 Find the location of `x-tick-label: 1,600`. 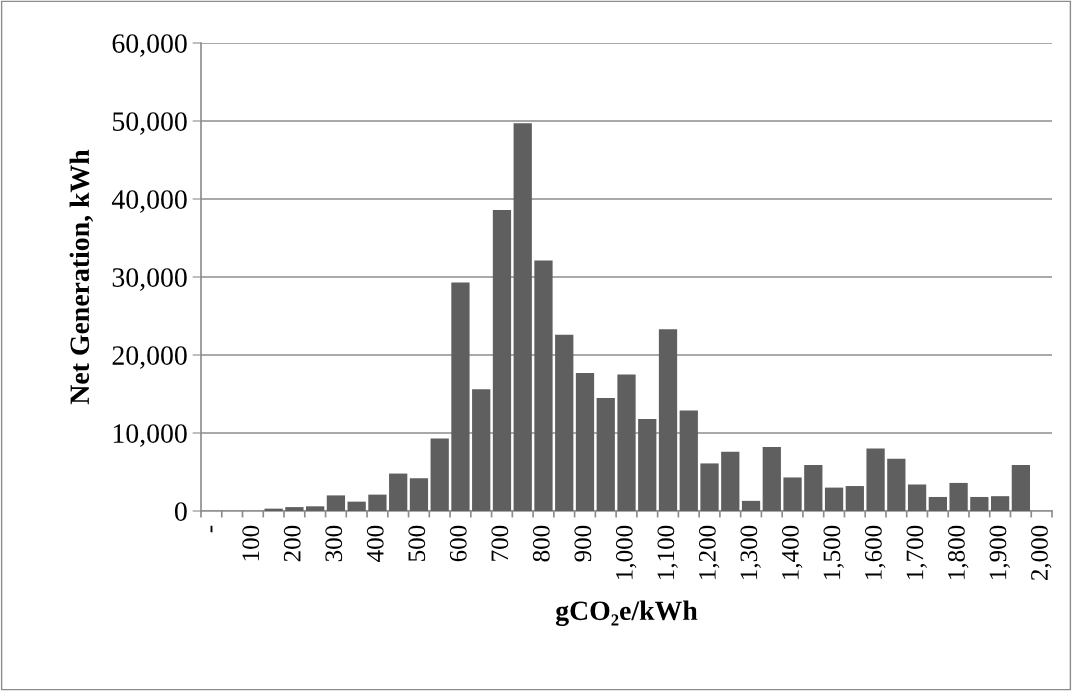

x-tick-label: 1,600 is located at coordinates (875, 552).